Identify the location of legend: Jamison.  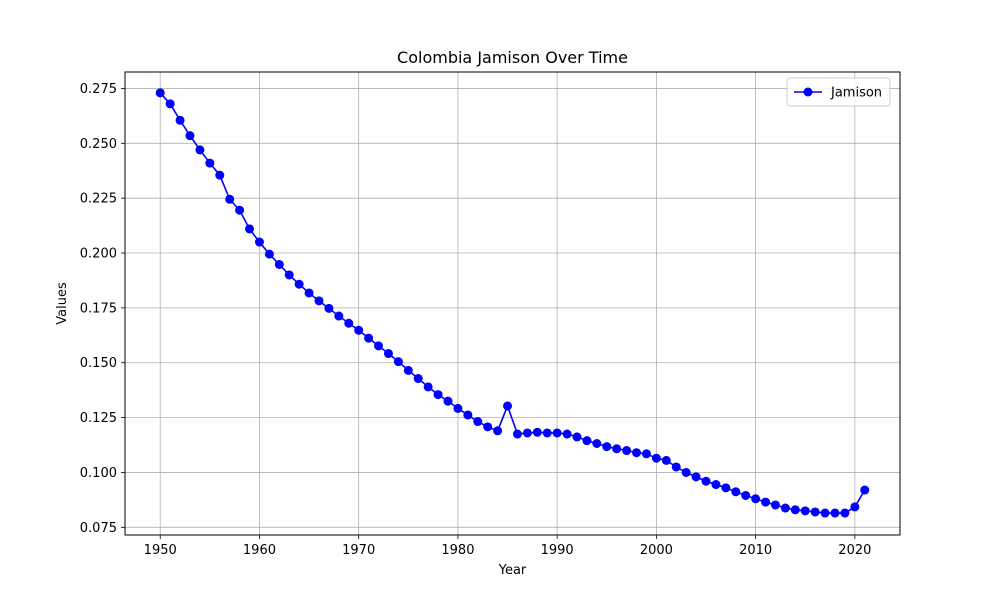
(838, 92).